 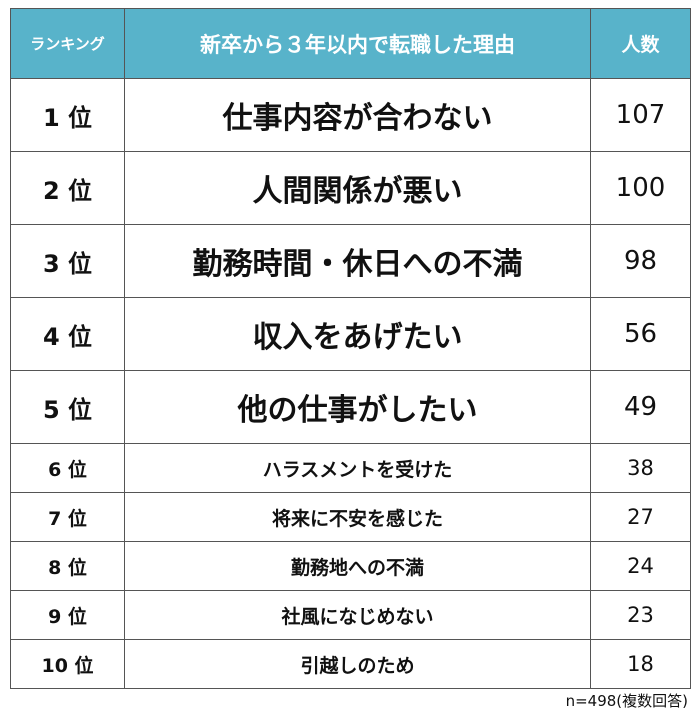 I want to click on table-row: 1 位 仕事内容が合わない 107, so click(x=350, y=115).